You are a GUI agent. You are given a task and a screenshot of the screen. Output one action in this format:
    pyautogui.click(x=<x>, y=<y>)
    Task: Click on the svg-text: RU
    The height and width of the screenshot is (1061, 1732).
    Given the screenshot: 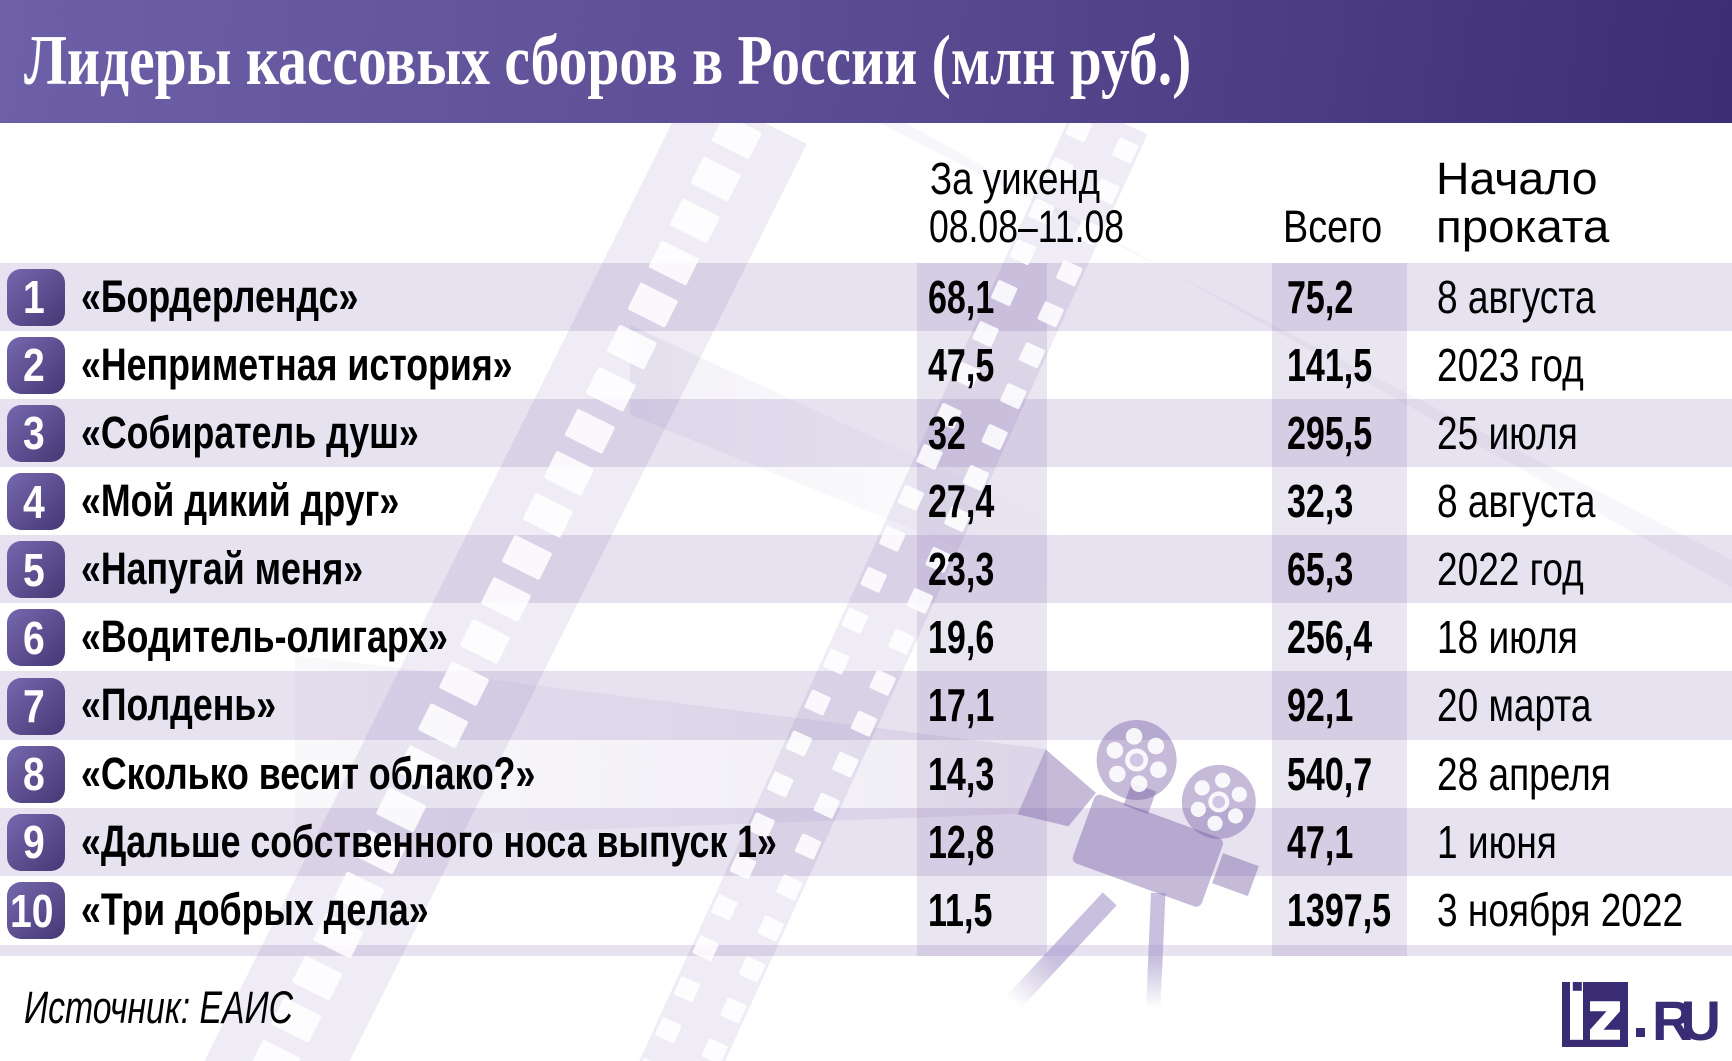 What is the action you would take?
    pyautogui.click(x=1686, y=1020)
    